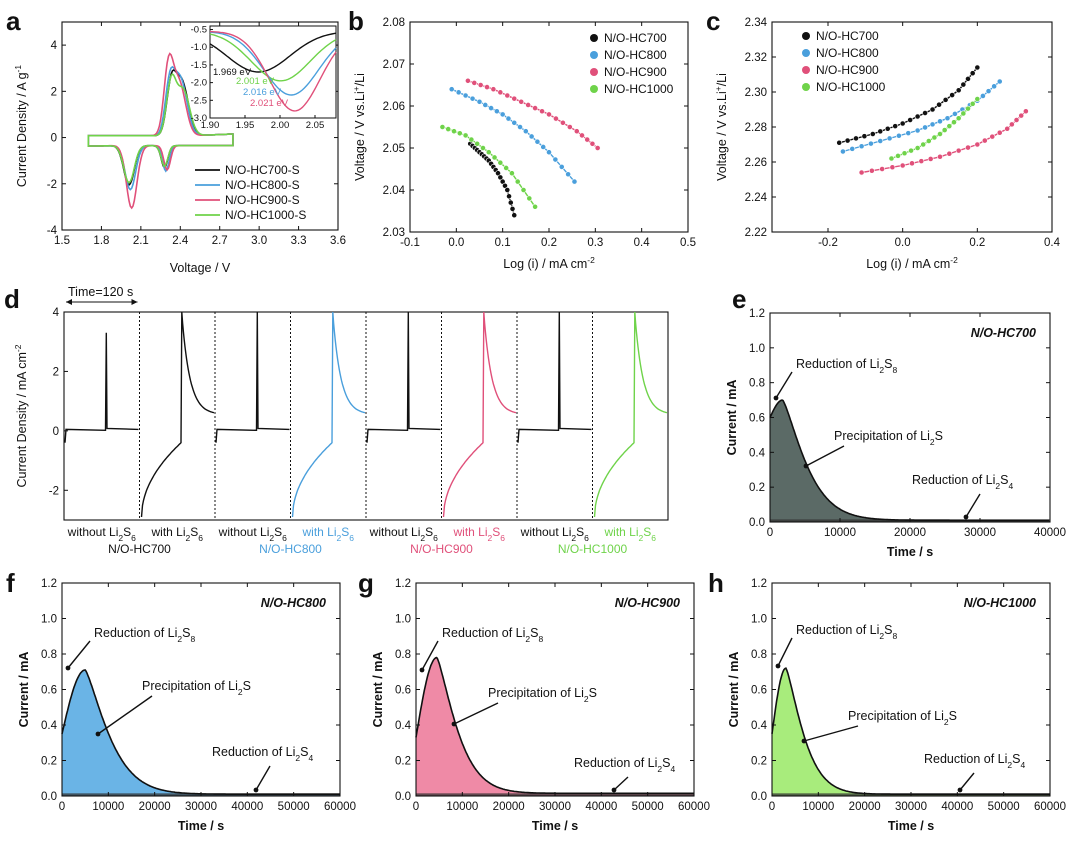  I want to click on panel-g-y-axis-label: Current / mA, so click(378, 690).